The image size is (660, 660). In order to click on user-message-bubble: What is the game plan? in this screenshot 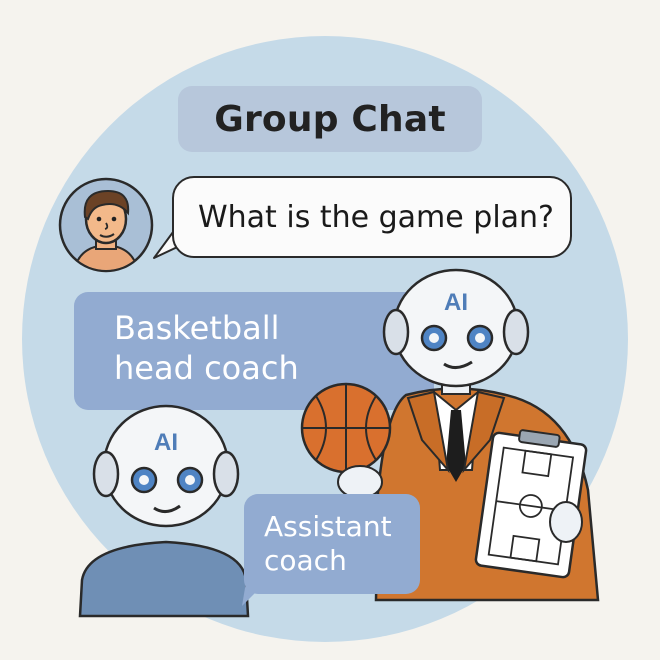, I will do `click(372, 217)`.